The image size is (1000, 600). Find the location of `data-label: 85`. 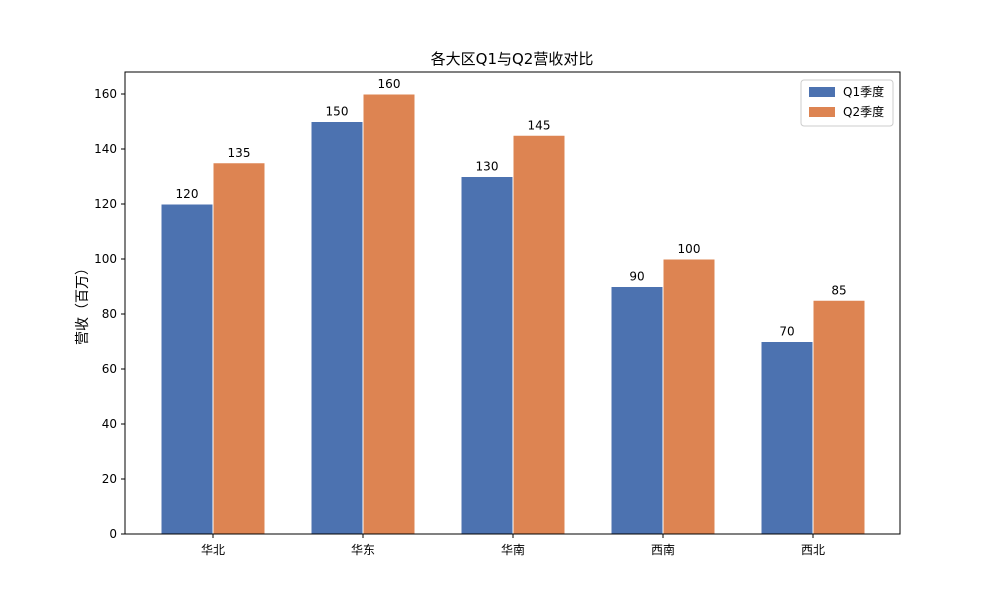

data-label: 85 is located at coordinates (838, 290).